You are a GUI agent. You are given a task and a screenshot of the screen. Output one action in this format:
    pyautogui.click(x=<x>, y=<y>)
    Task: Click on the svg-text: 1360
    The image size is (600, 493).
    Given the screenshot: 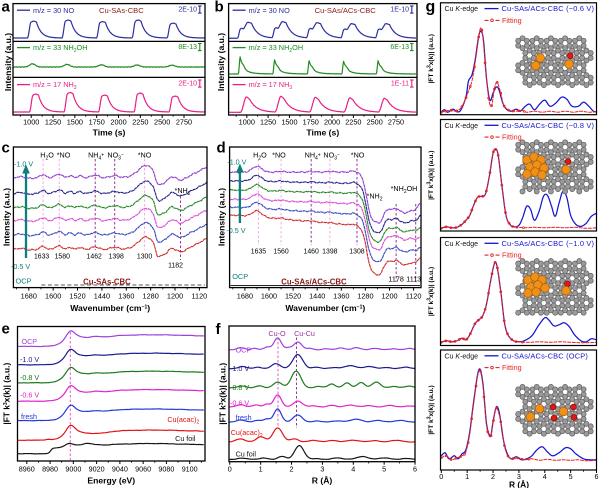 What is the action you would take?
    pyautogui.click(x=341, y=296)
    